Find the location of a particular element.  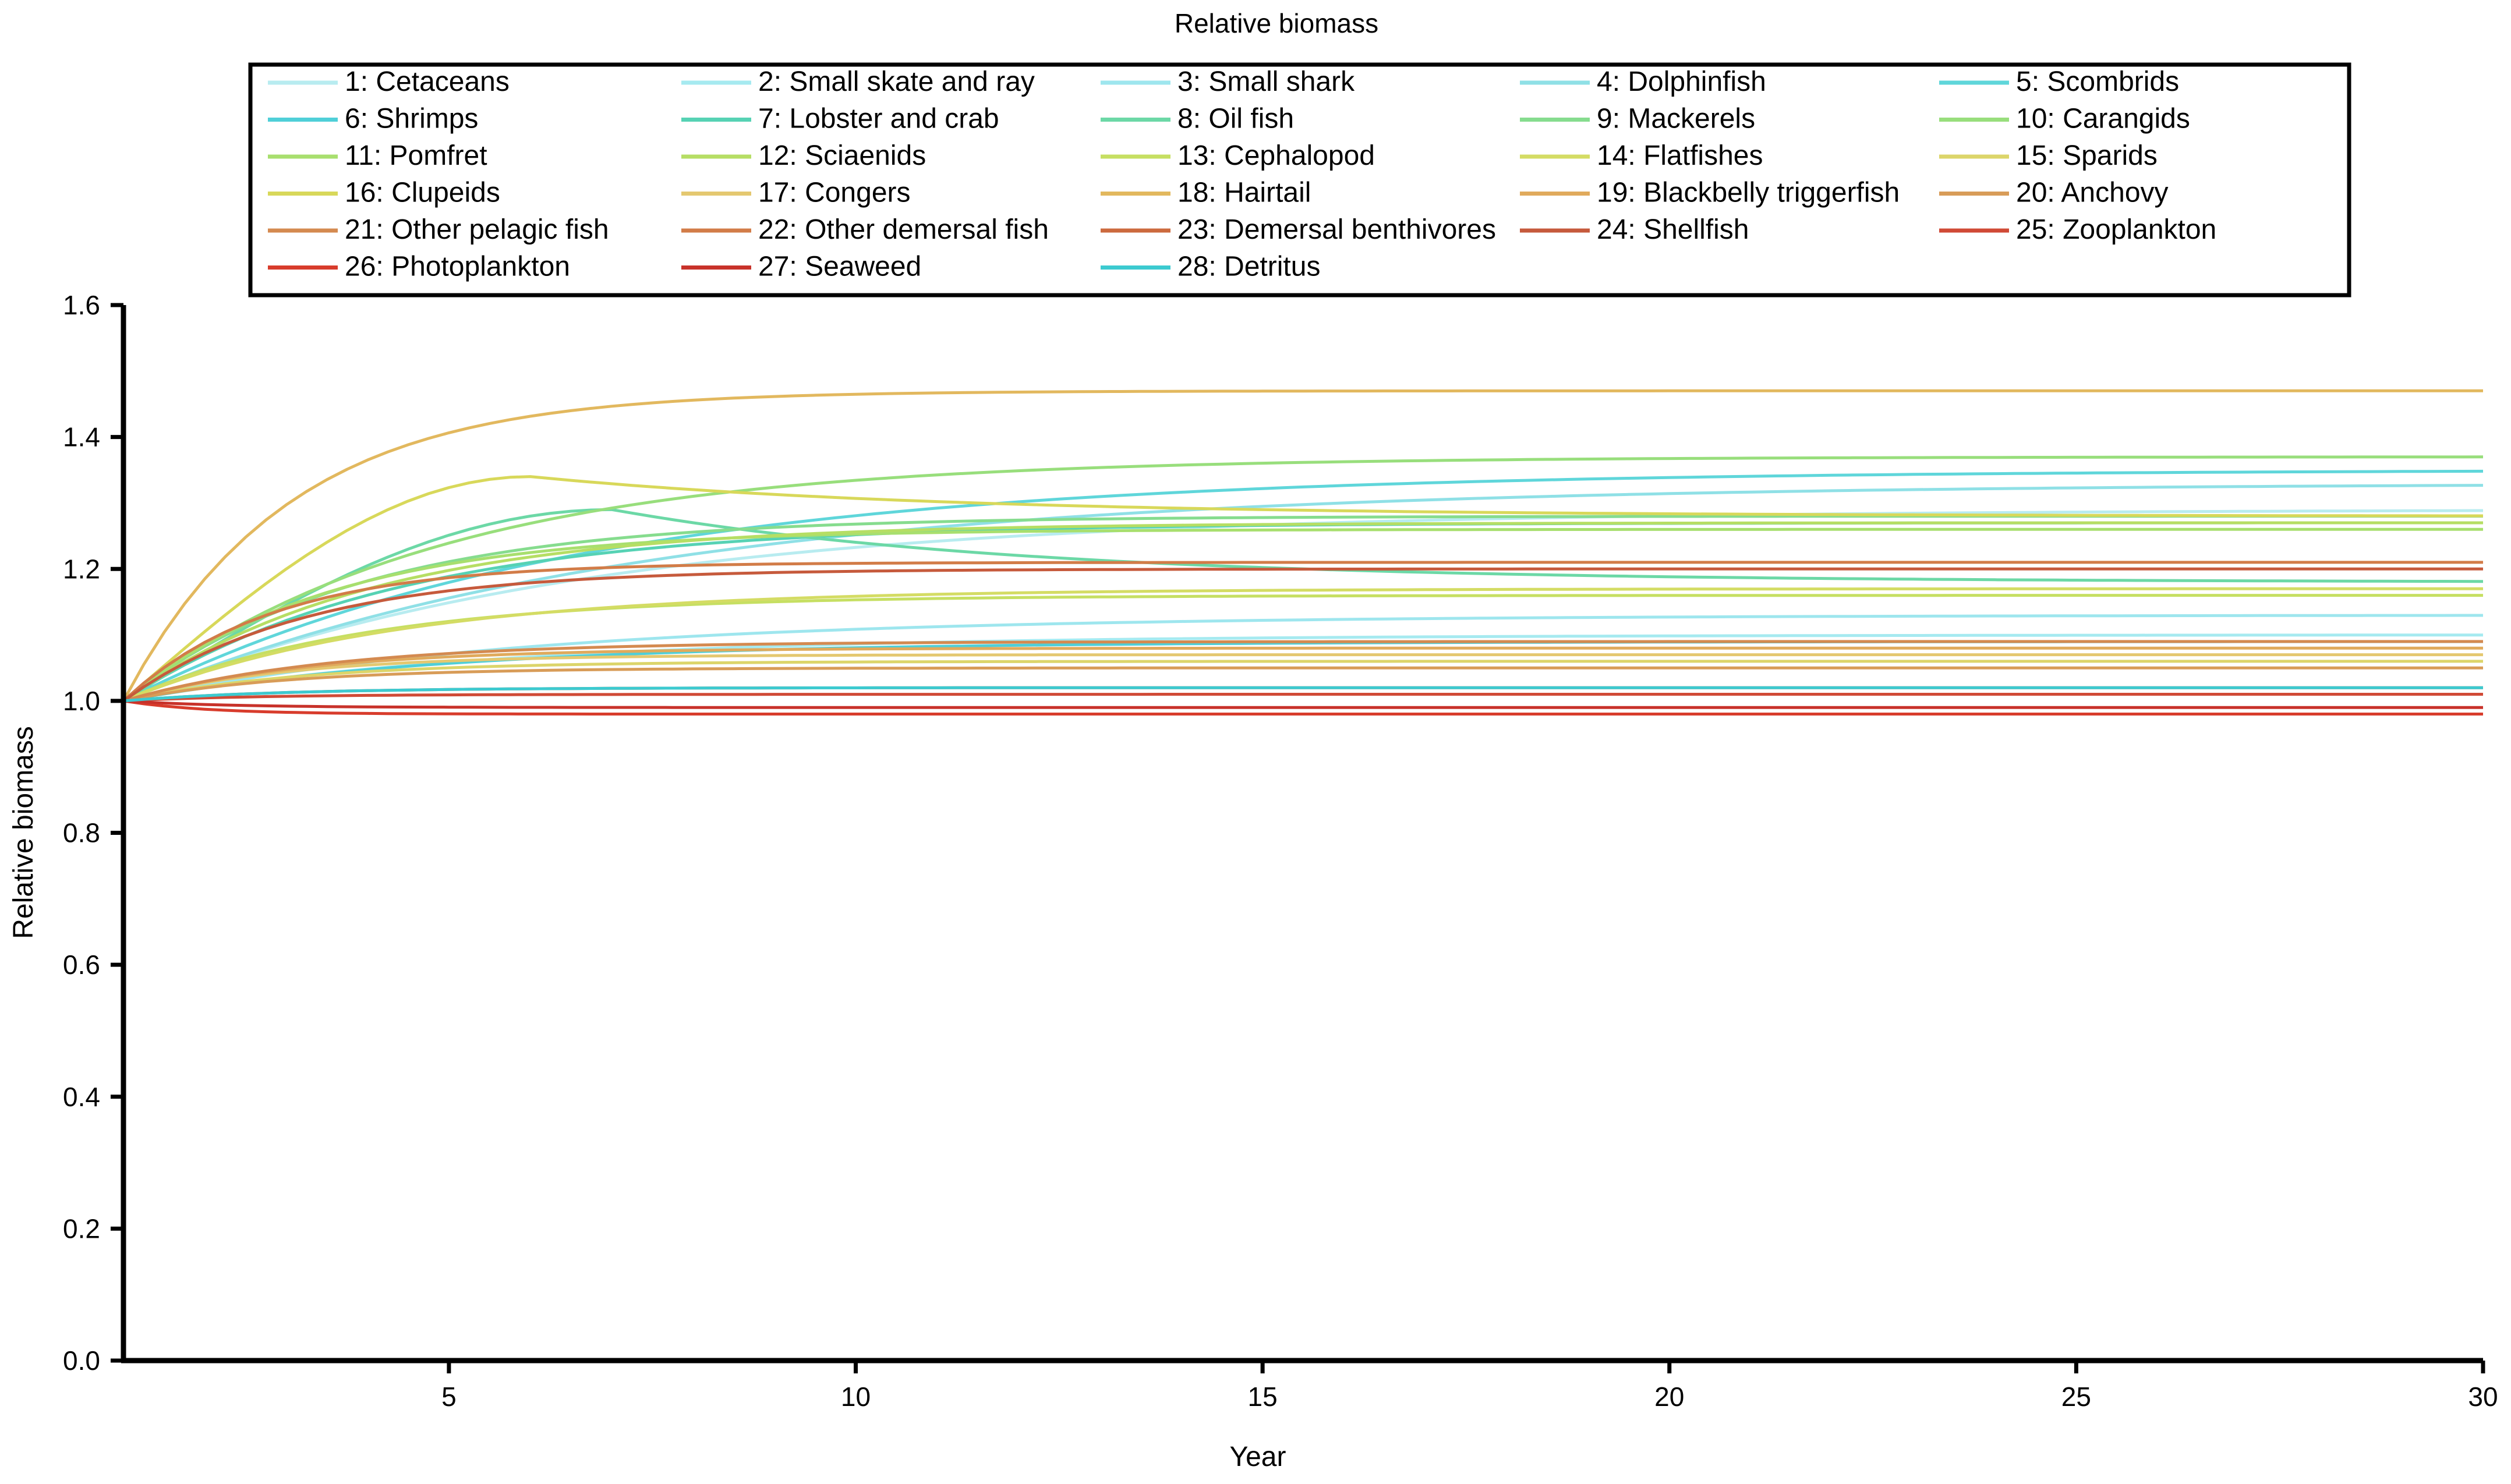

x-axis-ticks: 5 10 15 20 25 30 is located at coordinates (1469, 1386).